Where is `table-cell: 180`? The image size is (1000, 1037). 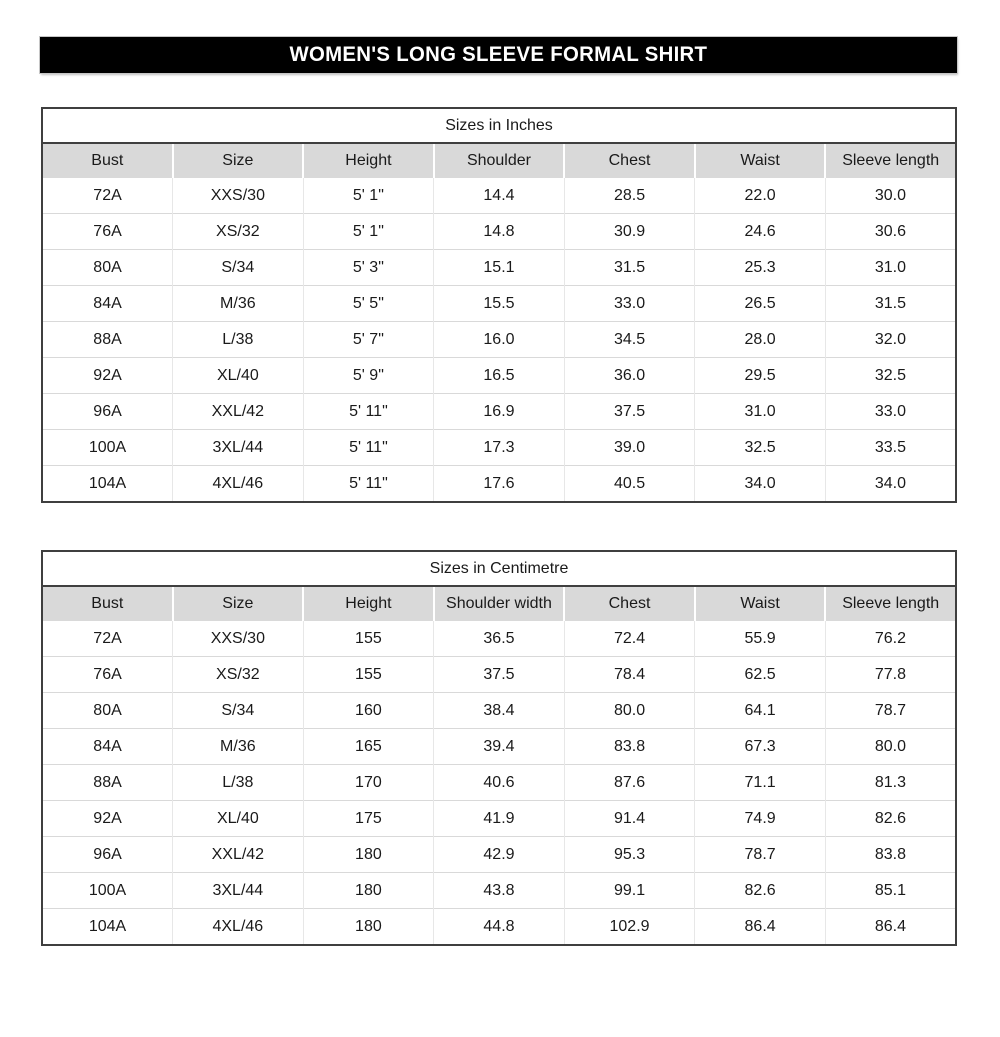 table-cell: 180 is located at coordinates (368, 890).